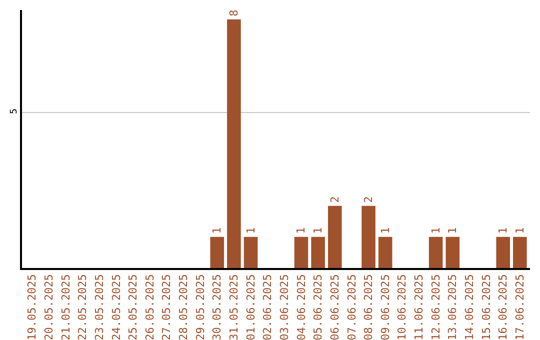  Describe the element at coordinates (251, 307) in the screenshot. I see `x-tick-label: 01.06.2025` at that location.